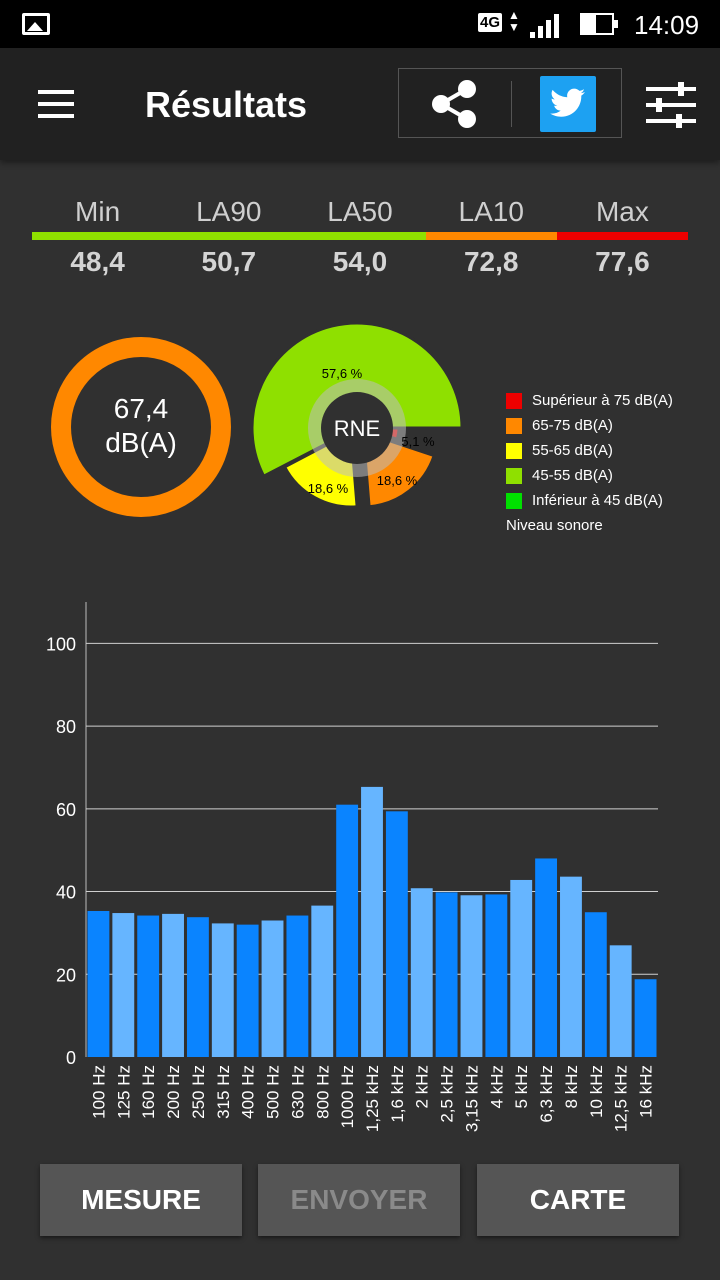 This screenshot has width=720, height=1280. I want to click on x-tick-label: 630 Hz, so click(297, 1092).